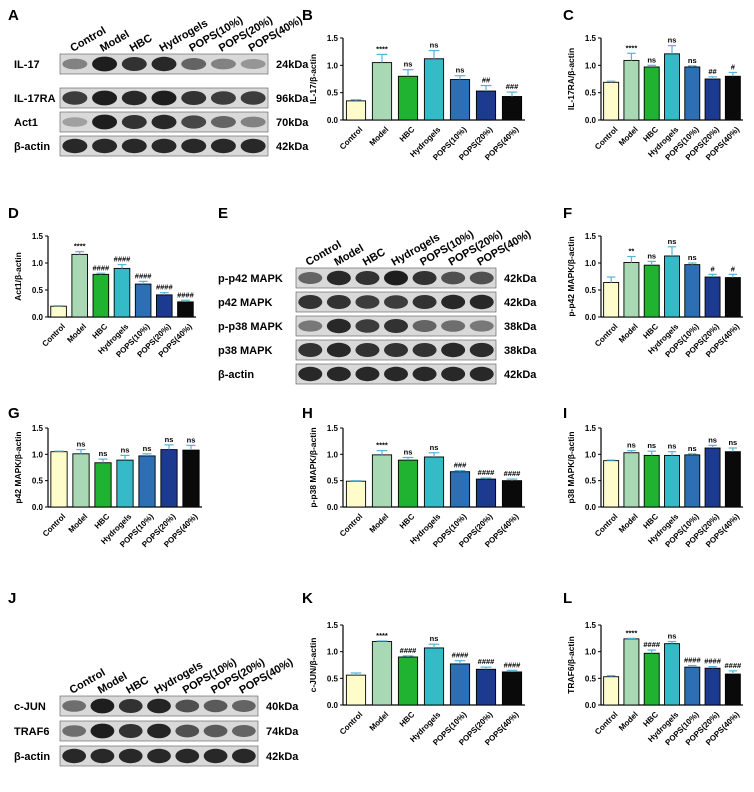 The height and width of the screenshot is (792, 754). Describe the element at coordinates (571, 276) in the screenshot. I see `y-axis-label: p-p42 MAPK/β-actin` at that location.